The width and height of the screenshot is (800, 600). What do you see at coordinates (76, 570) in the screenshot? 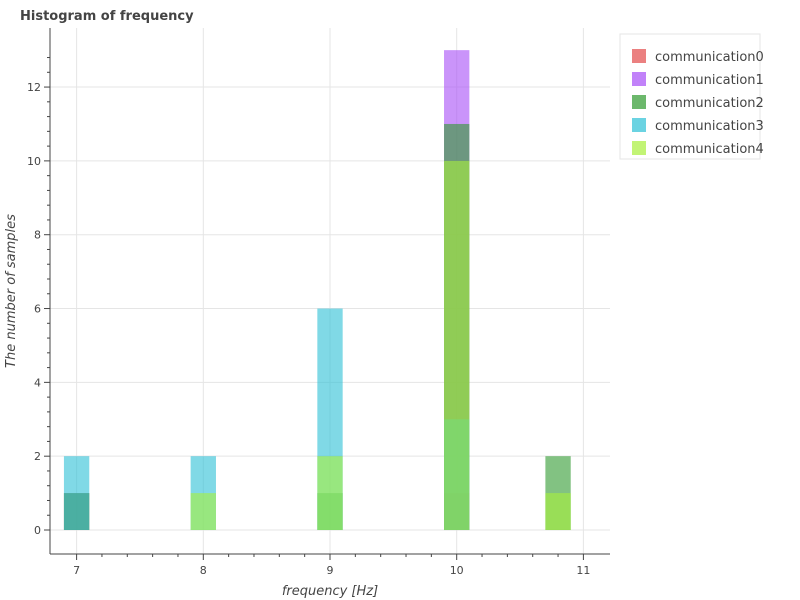
I see `x-tick-label: 7` at bounding box center [76, 570].